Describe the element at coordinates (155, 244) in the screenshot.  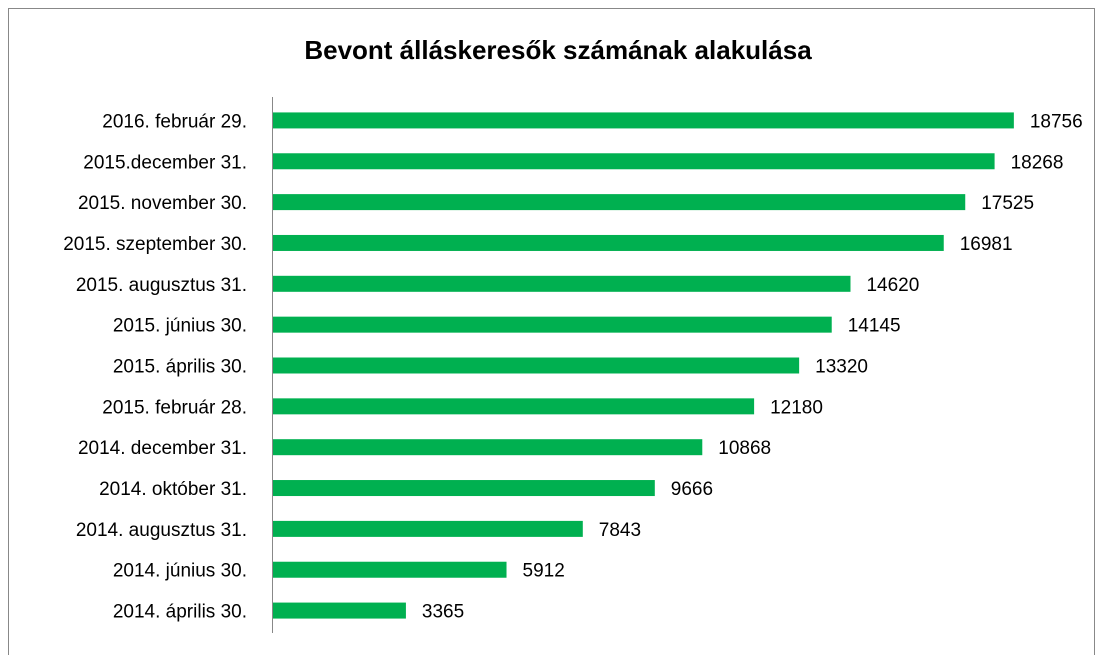
I see `y-tick-label: 2015. szeptember 30.` at that location.